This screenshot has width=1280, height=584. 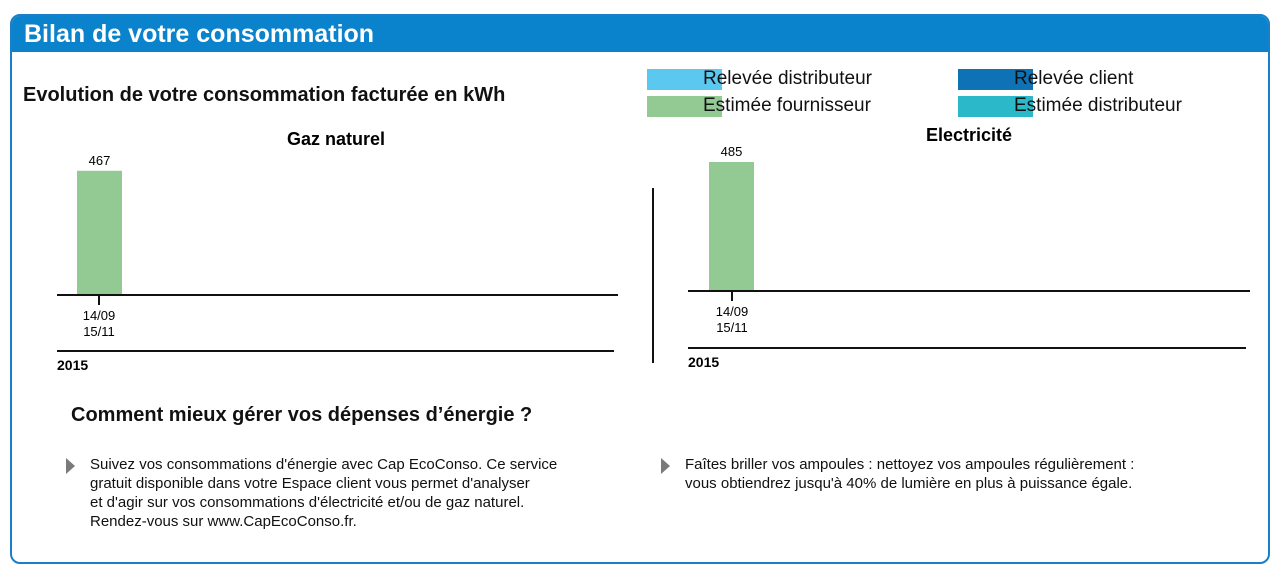 I want to click on bar-value-label: 485, so click(x=732, y=151).